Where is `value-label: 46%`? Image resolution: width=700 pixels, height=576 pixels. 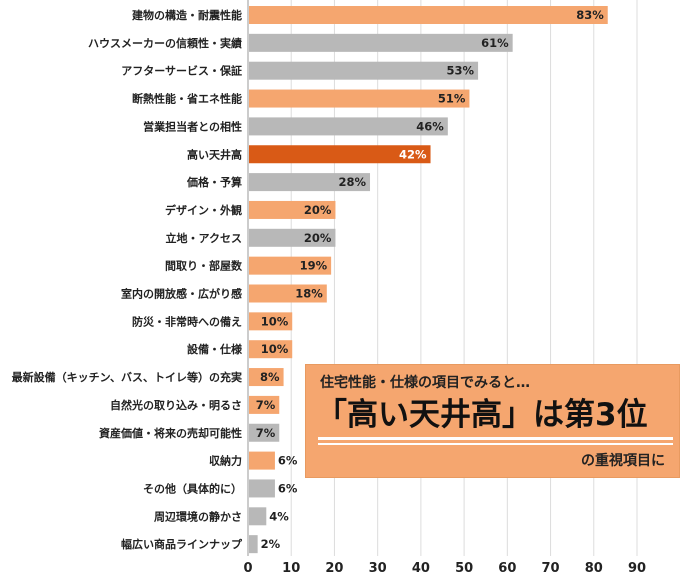 value-label: 46% is located at coordinates (430, 126).